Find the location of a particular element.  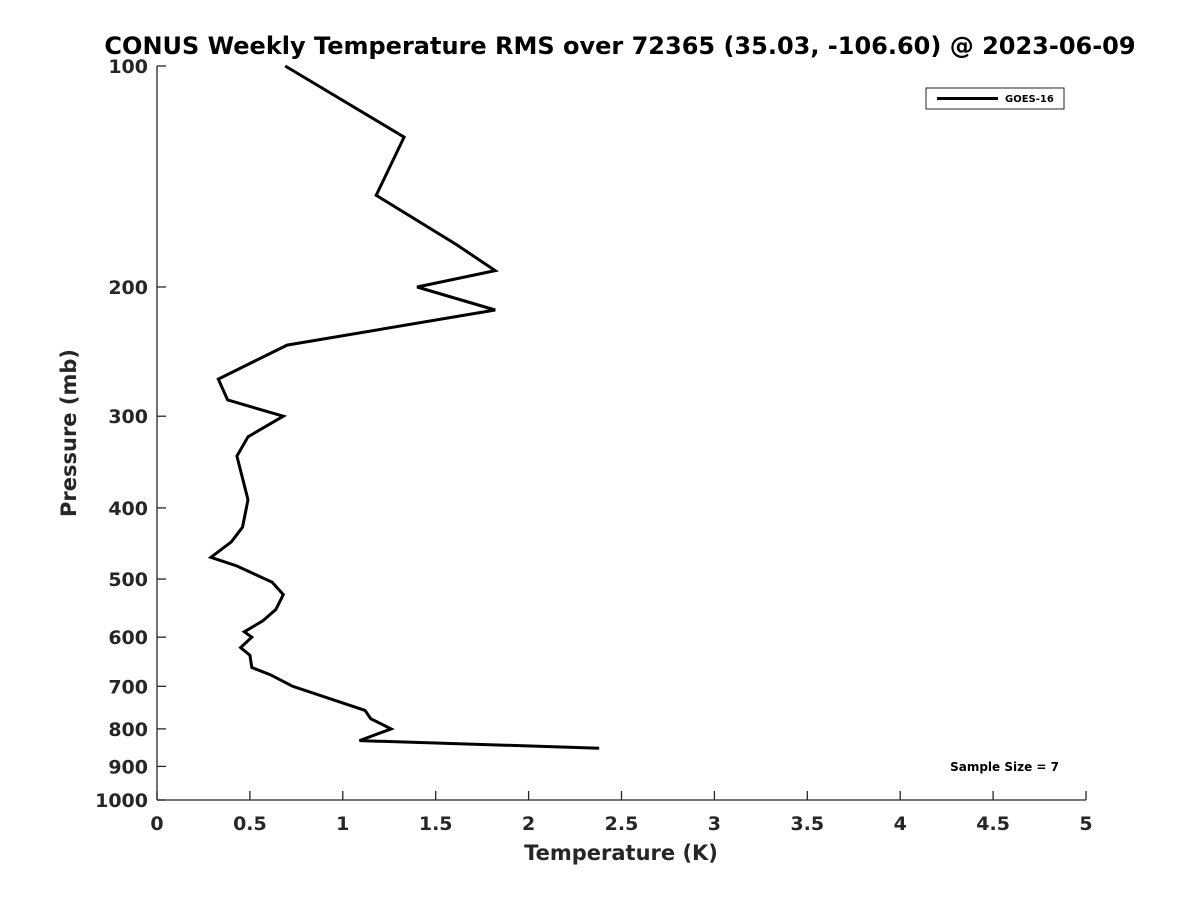

y-tick-label: 100 is located at coordinates (128, 67).